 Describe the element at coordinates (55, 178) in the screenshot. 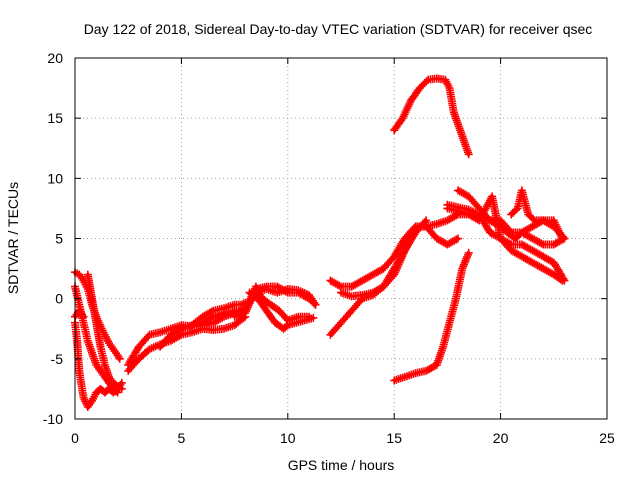

I see `y-tick-label: 10` at that location.